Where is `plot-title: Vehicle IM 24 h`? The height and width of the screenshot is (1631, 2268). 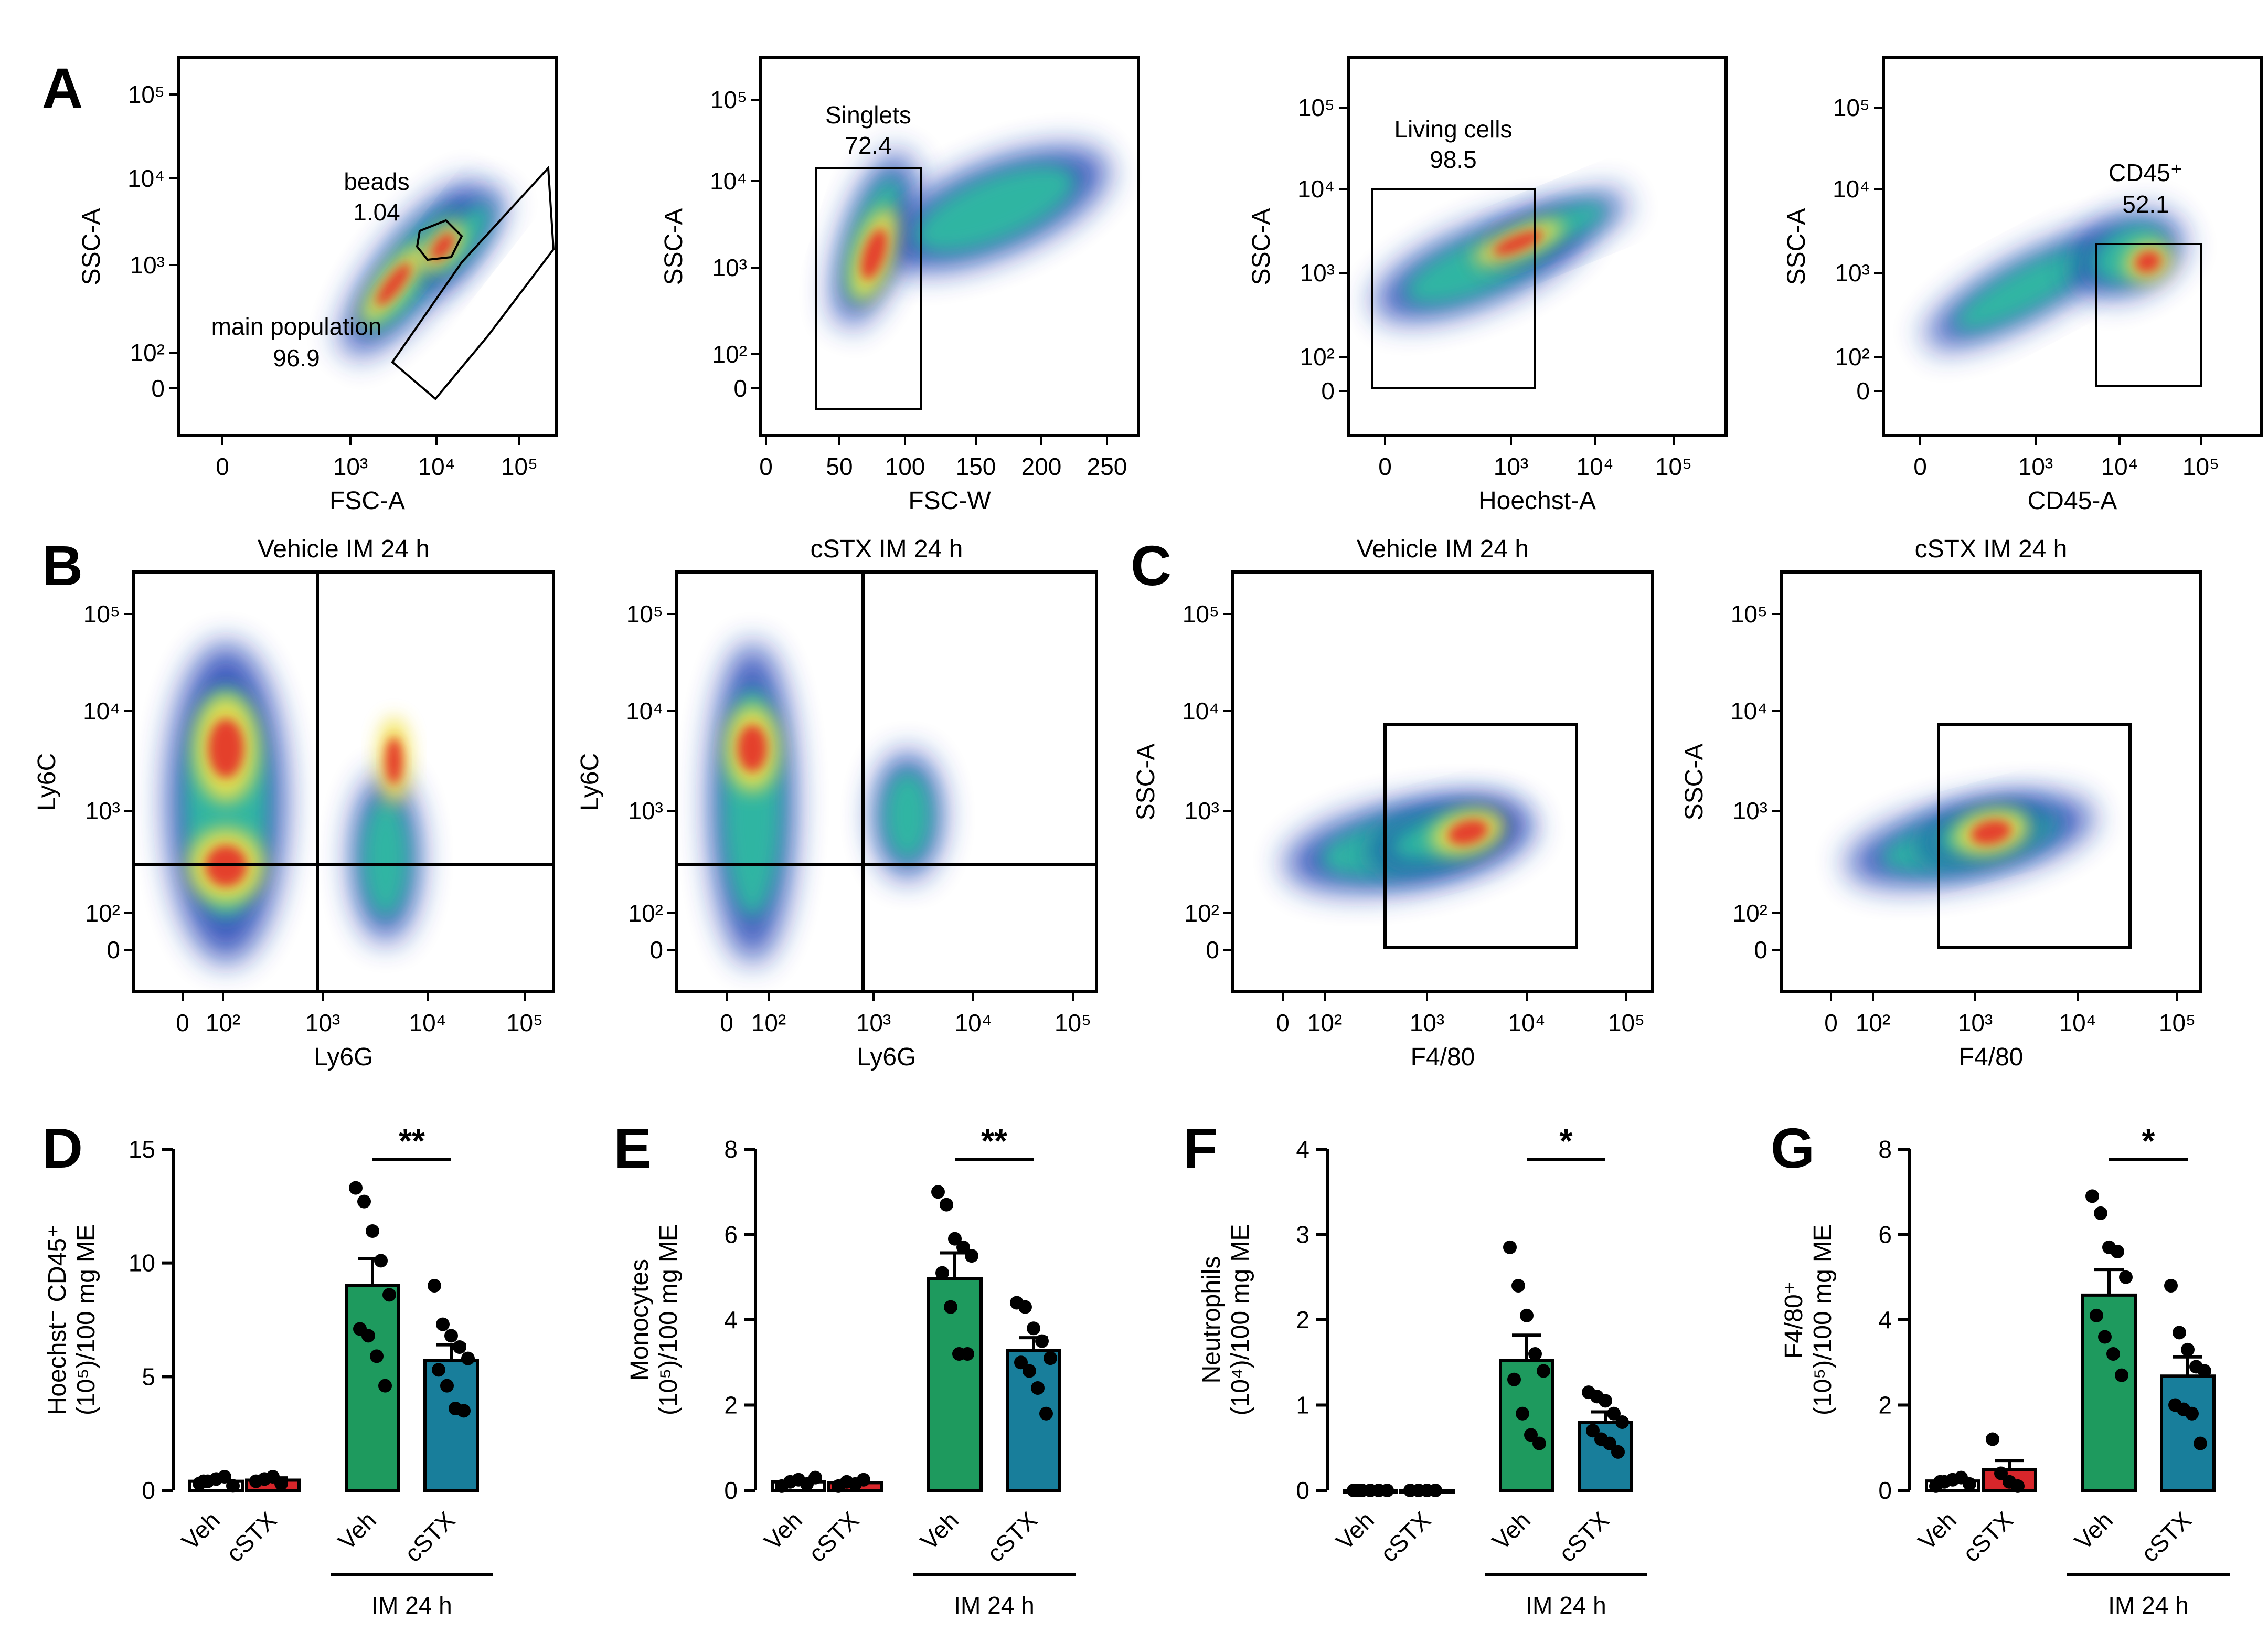
plot-title: Vehicle IM 24 h is located at coordinates (1443, 549).